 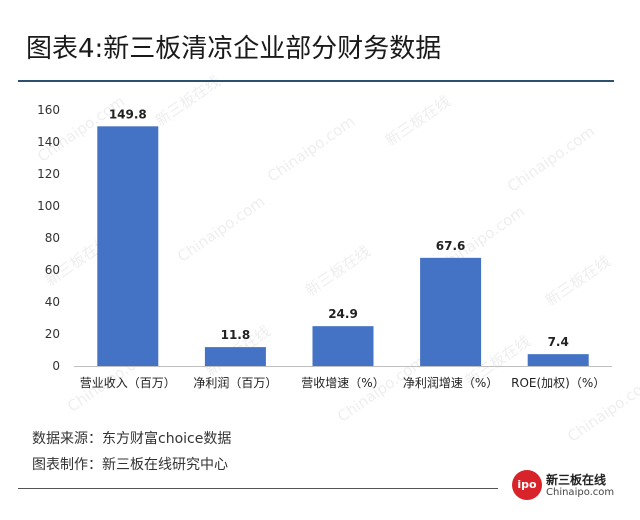 I want to click on x-category-label: 净利润增速（%）, so click(x=450, y=383).